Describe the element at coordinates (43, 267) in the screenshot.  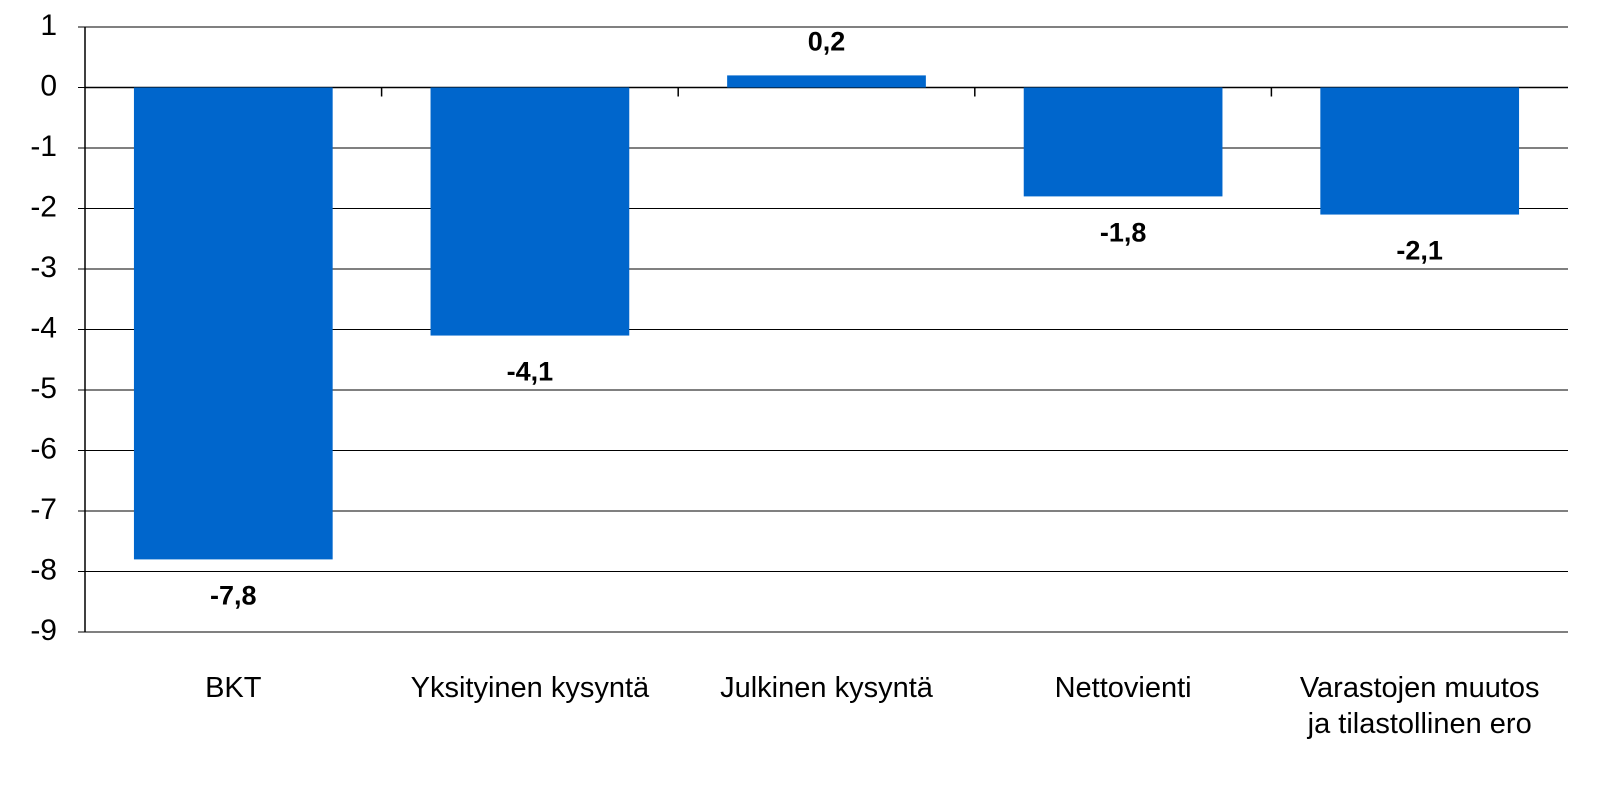
I see `y-tick-label: -3` at that location.